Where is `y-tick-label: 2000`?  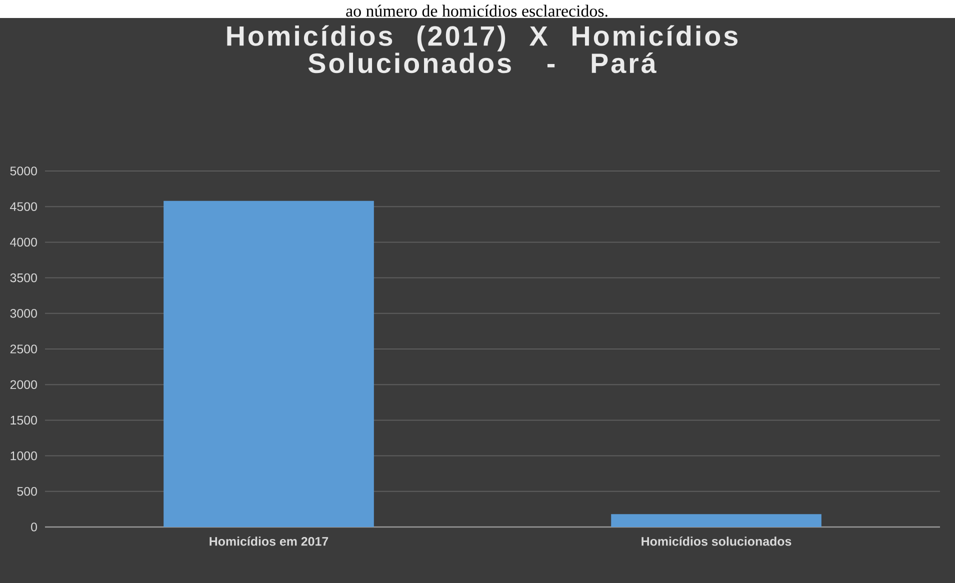 y-tick-label: 2000 is located at coordinates (23, 385).